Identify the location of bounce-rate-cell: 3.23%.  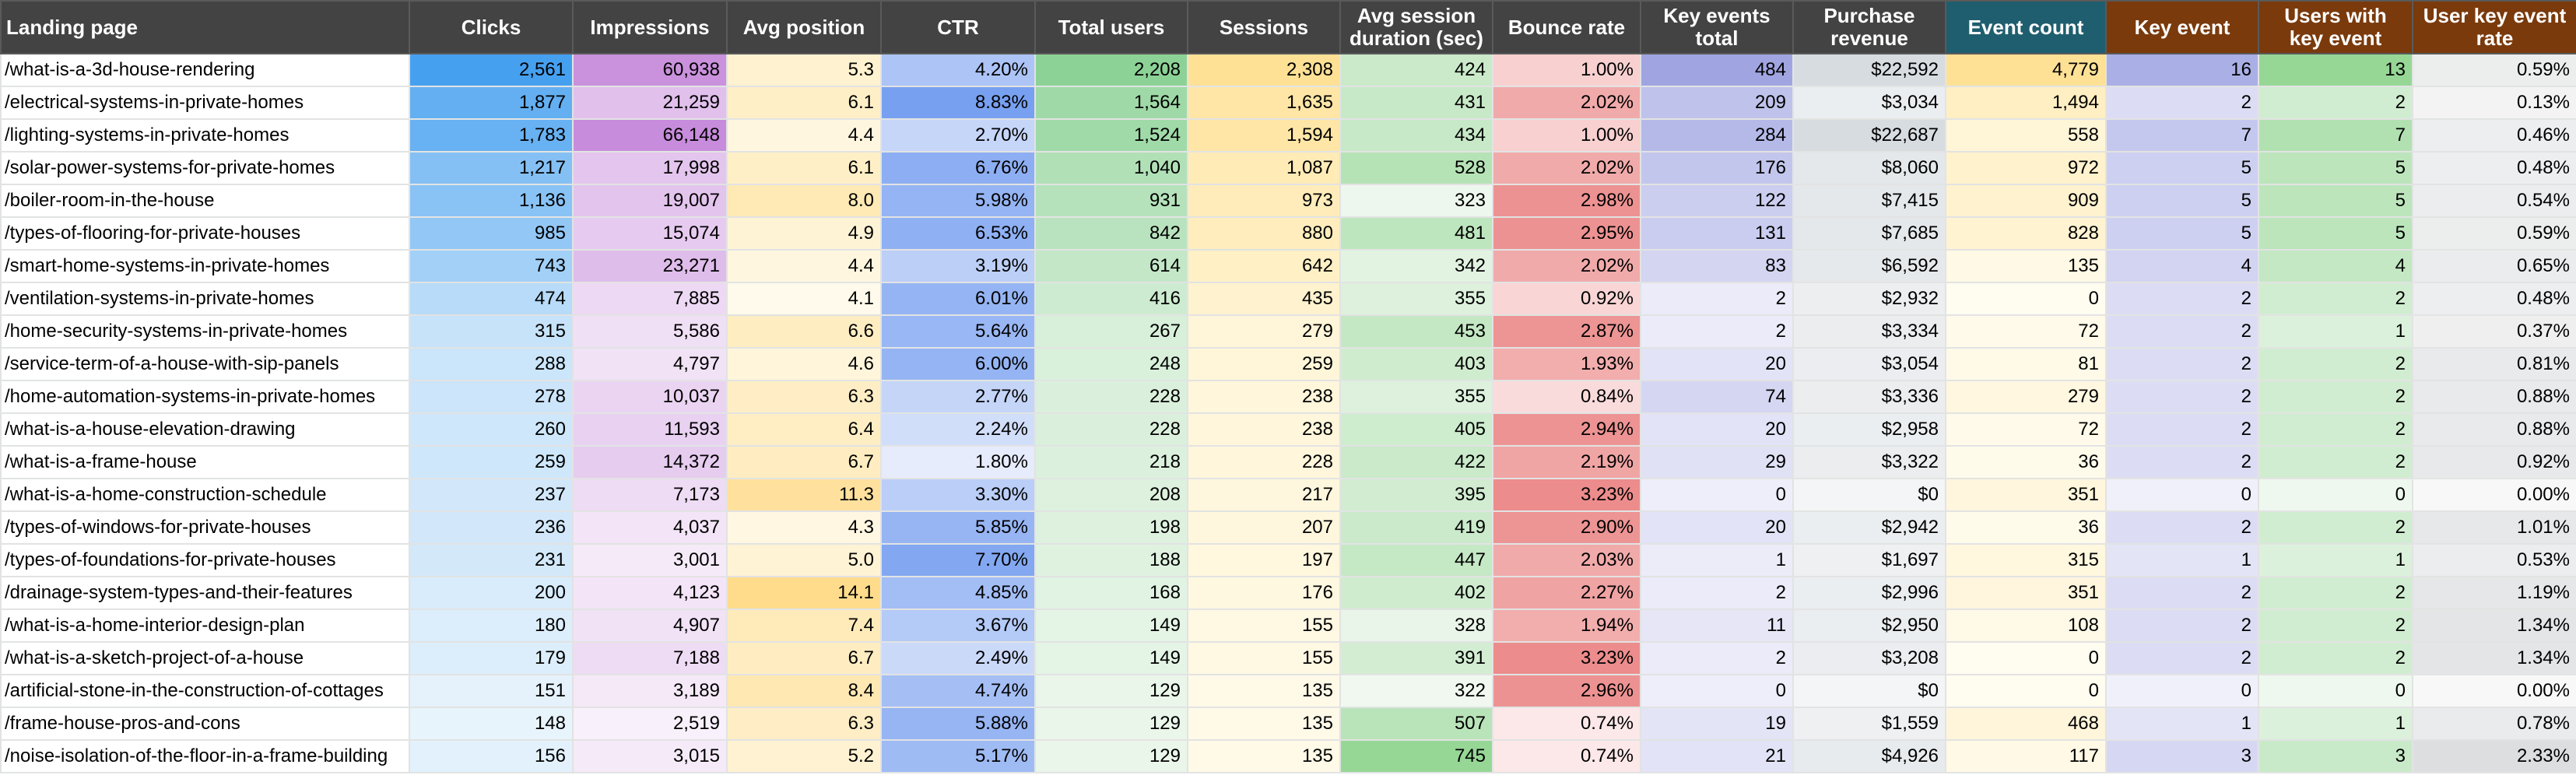
(1567, 495).